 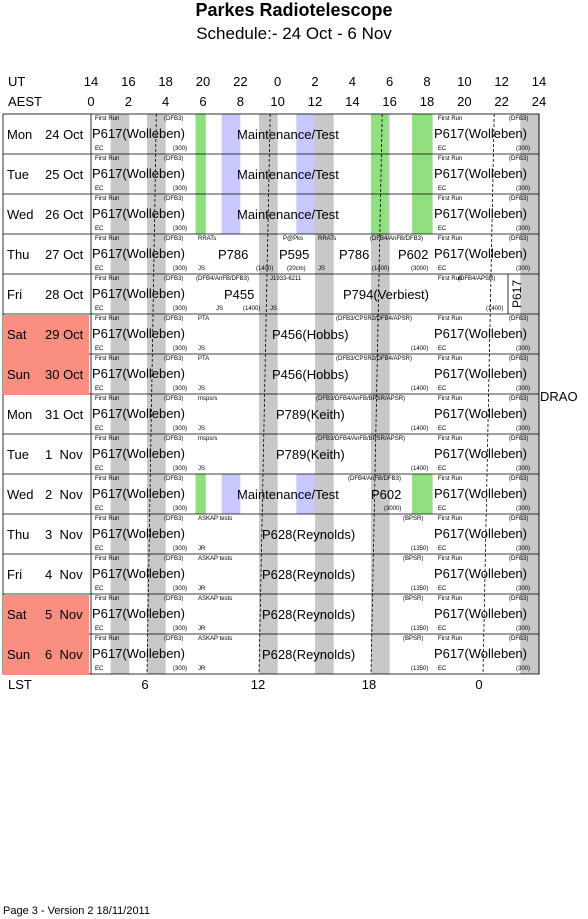 I want to click on aest-tick: 6, so click(x=203, y=101).